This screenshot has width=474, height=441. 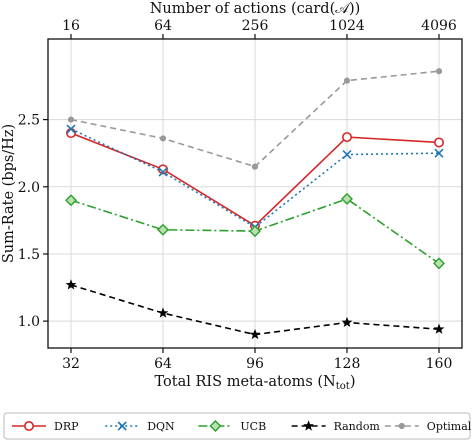 I want to click on y-tick-label: 1.5, so click(x=29, y=255).